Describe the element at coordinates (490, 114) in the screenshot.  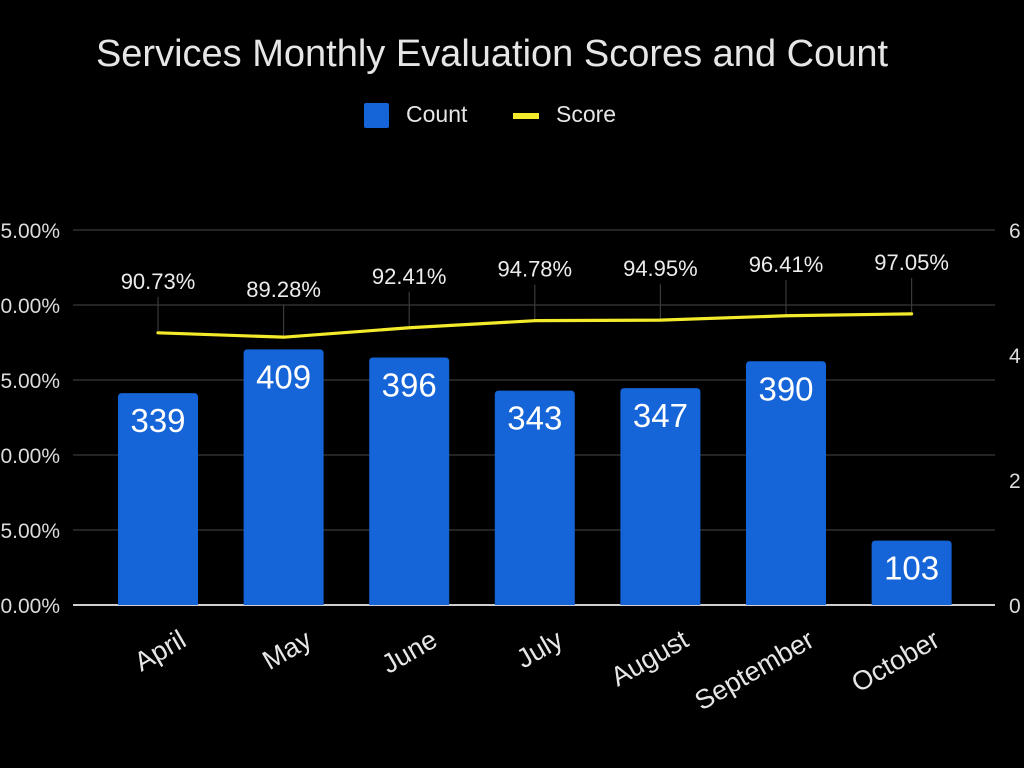
I see `legend: Count Score` at that location.